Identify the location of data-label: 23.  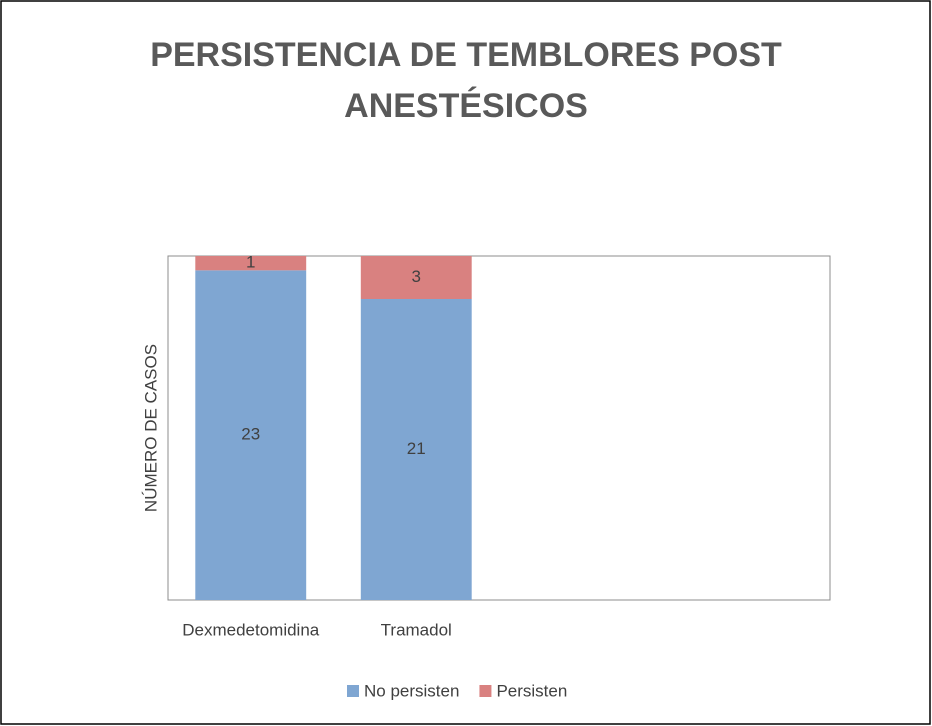
(250, 434).